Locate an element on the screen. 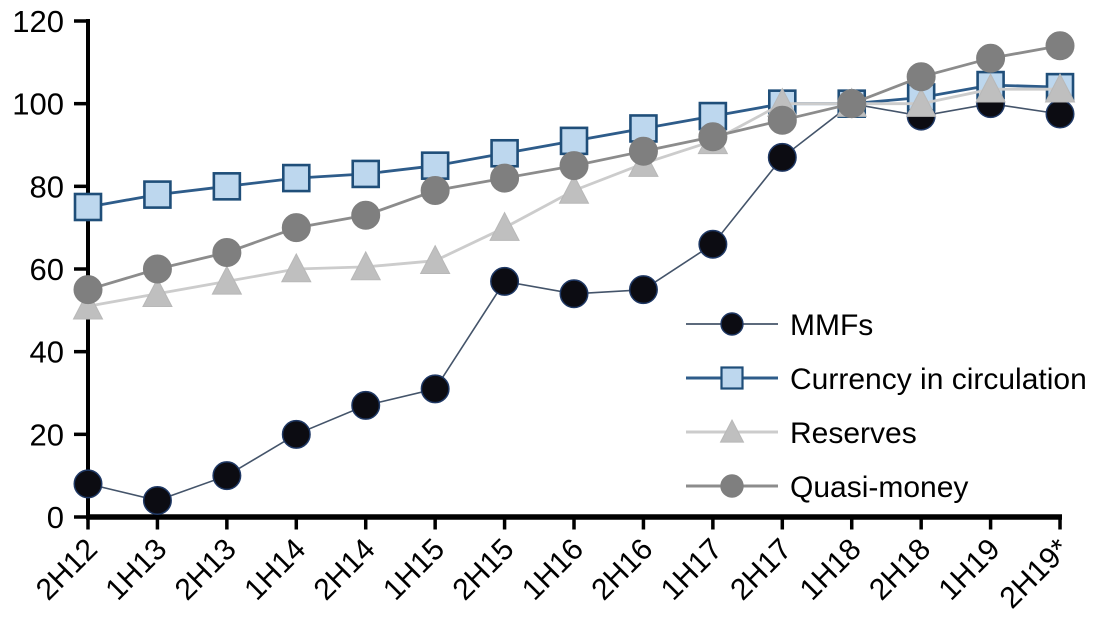 This screenshot has width=1119, height=640. x-tick-label: 2H19* is located at coordinates (1035, 573).